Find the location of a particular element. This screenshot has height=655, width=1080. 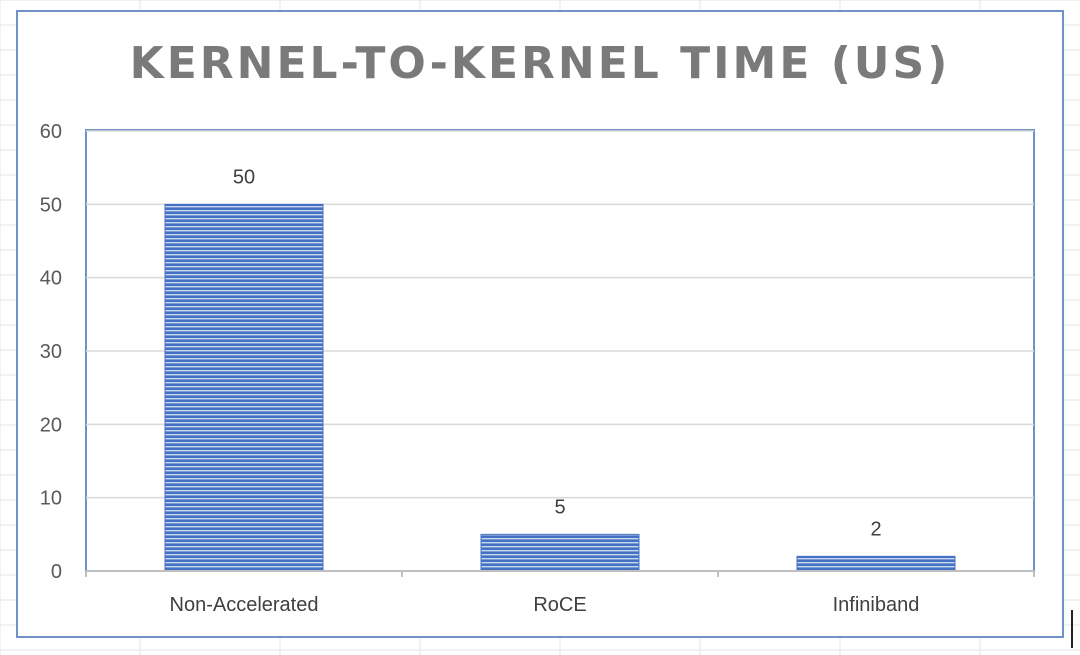

data-label: 2 is located at coordinates (875, 529).